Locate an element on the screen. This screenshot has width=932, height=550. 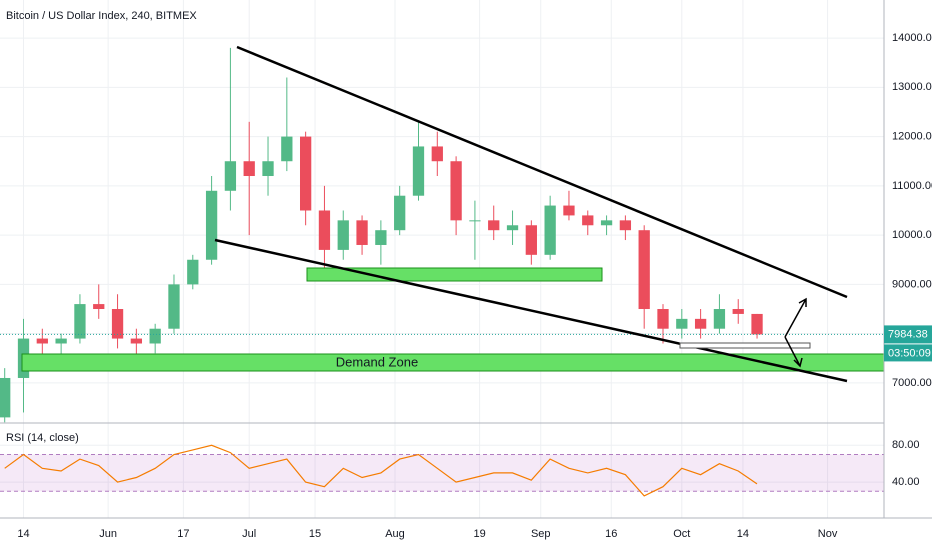
y-tick-label: 14000.00 is located at coordinates (912, 38).